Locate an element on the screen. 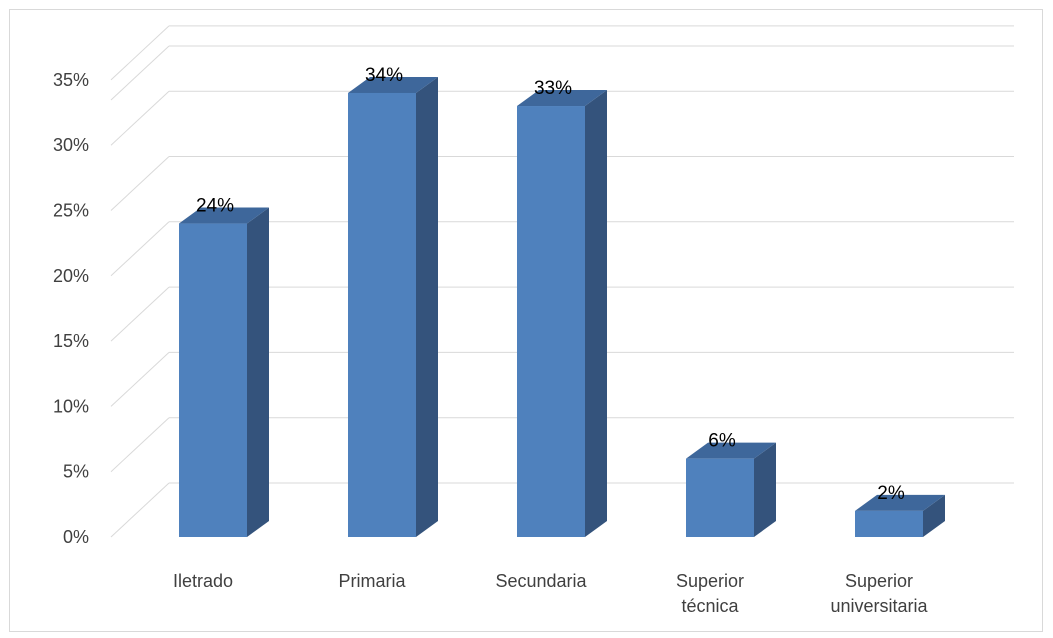  data-label: 34% is located at coordinates (384, 75).